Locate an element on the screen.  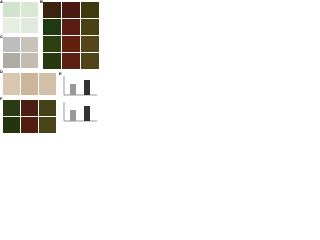
panel-label: B is located at coordinates (41, 2).